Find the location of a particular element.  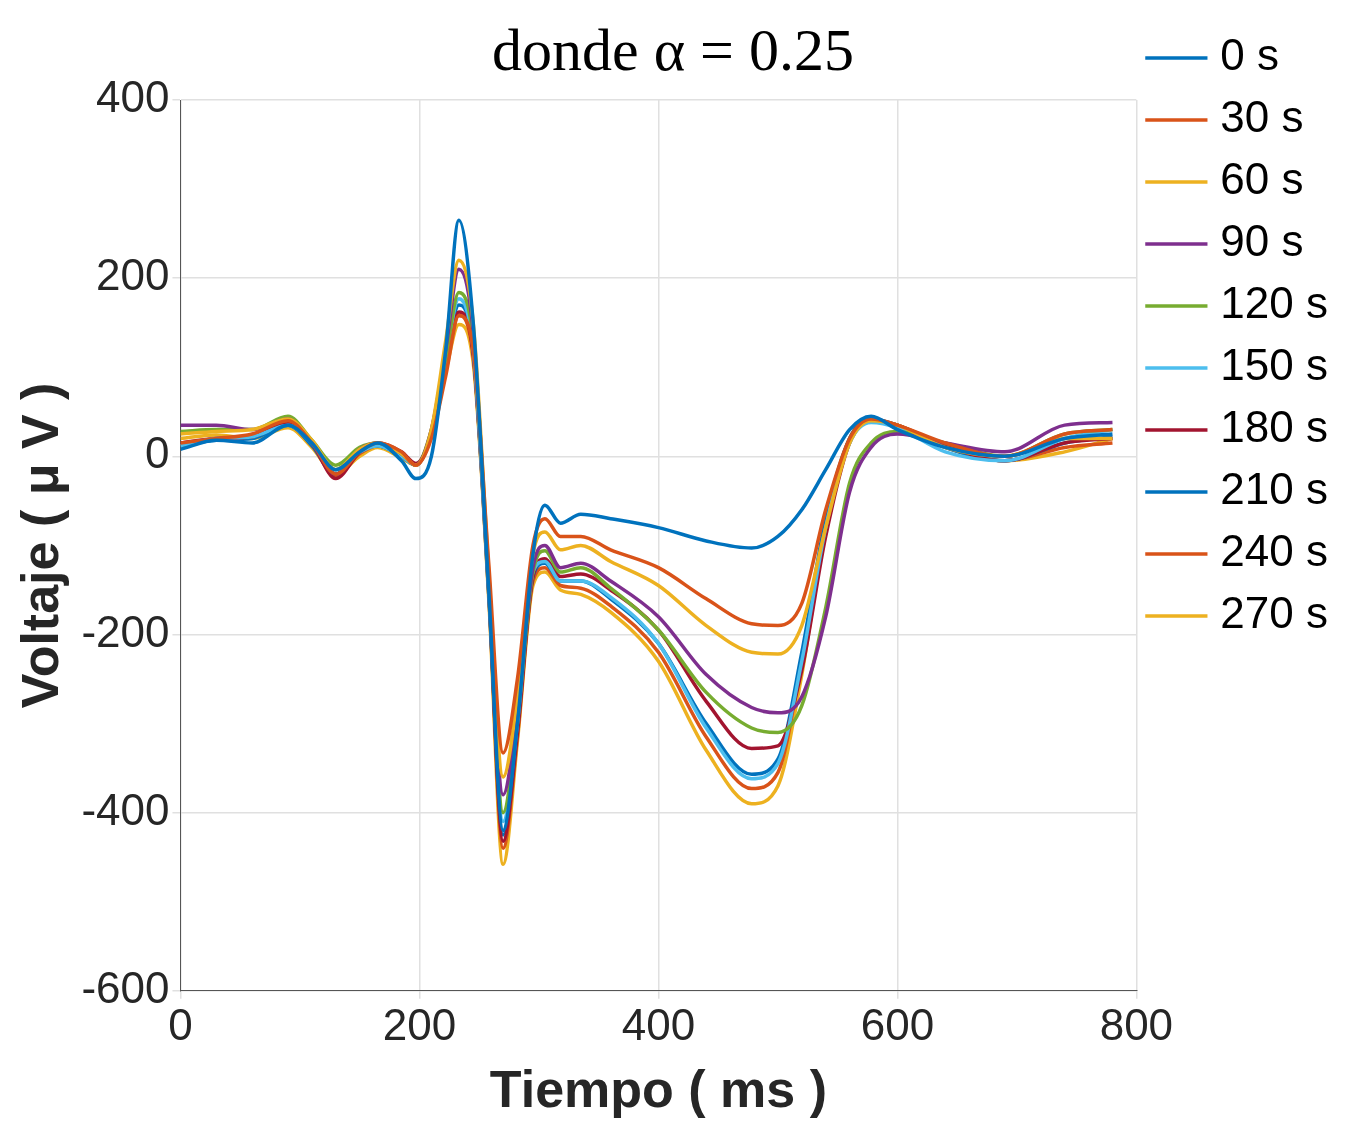

legend-label: 60 s is located at coordinates (1262, 179).